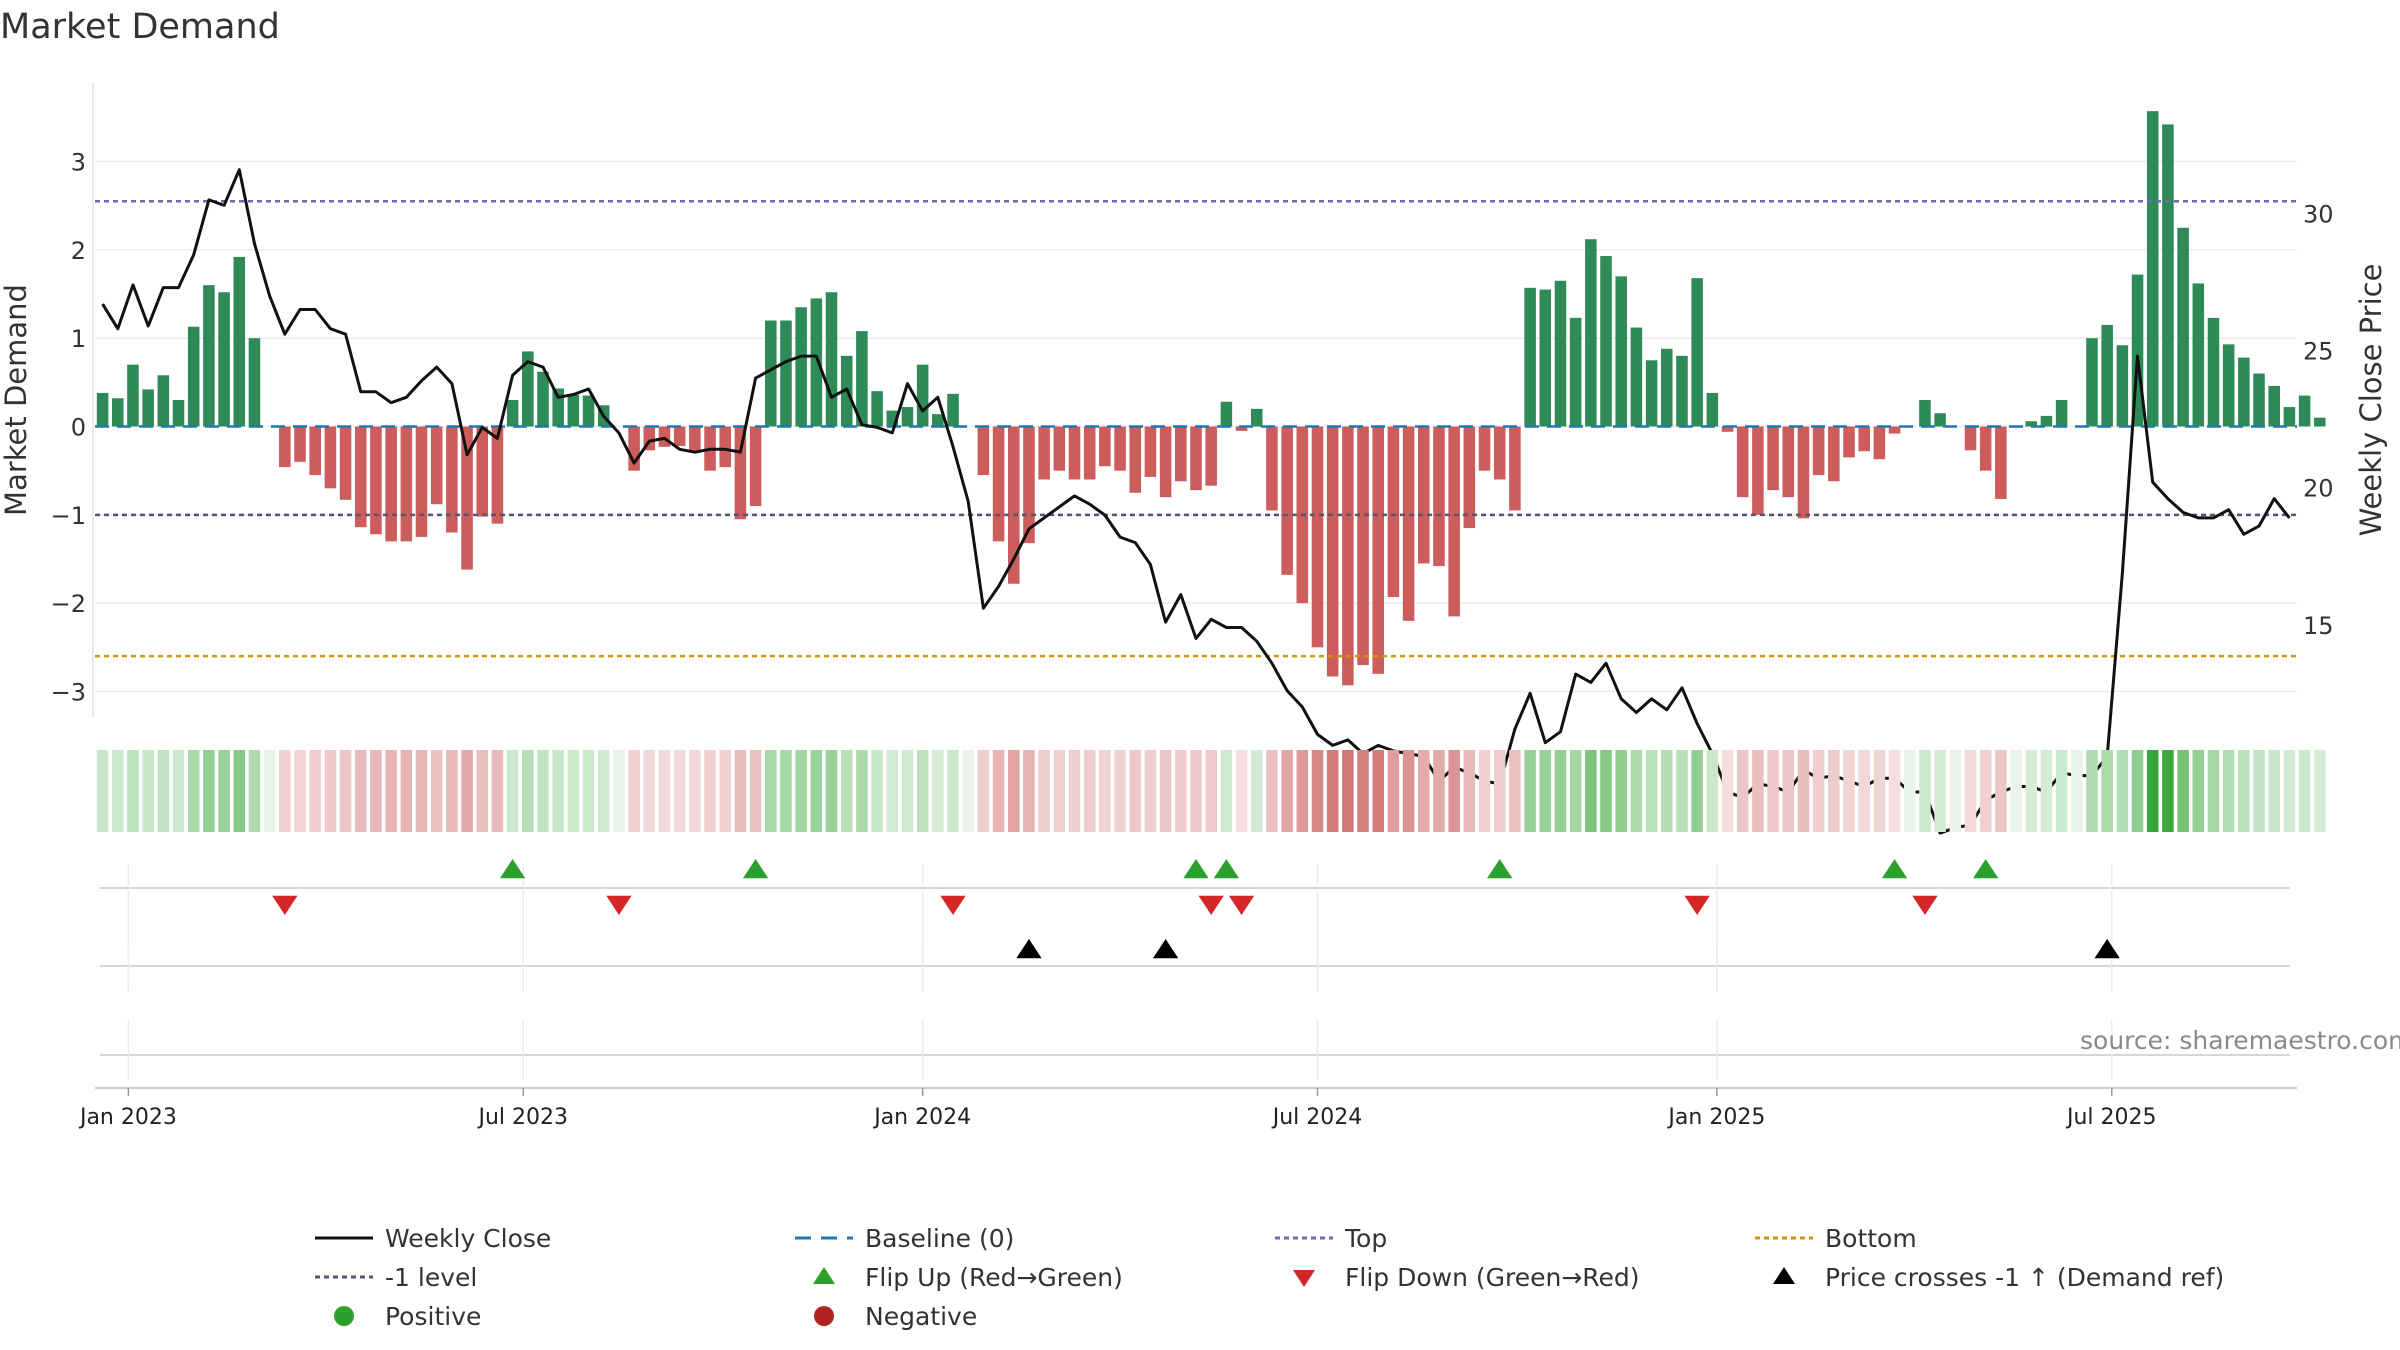  Describe the element at coordinates (939, 1238) in the screenshot. I see `legend-label: Baseline (0)` at that location.